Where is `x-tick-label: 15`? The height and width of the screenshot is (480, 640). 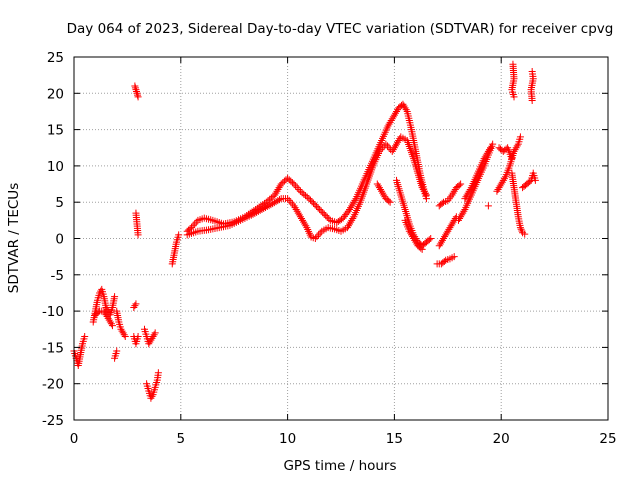
x-tick-label: 15 is located at coordinates (394, 439).